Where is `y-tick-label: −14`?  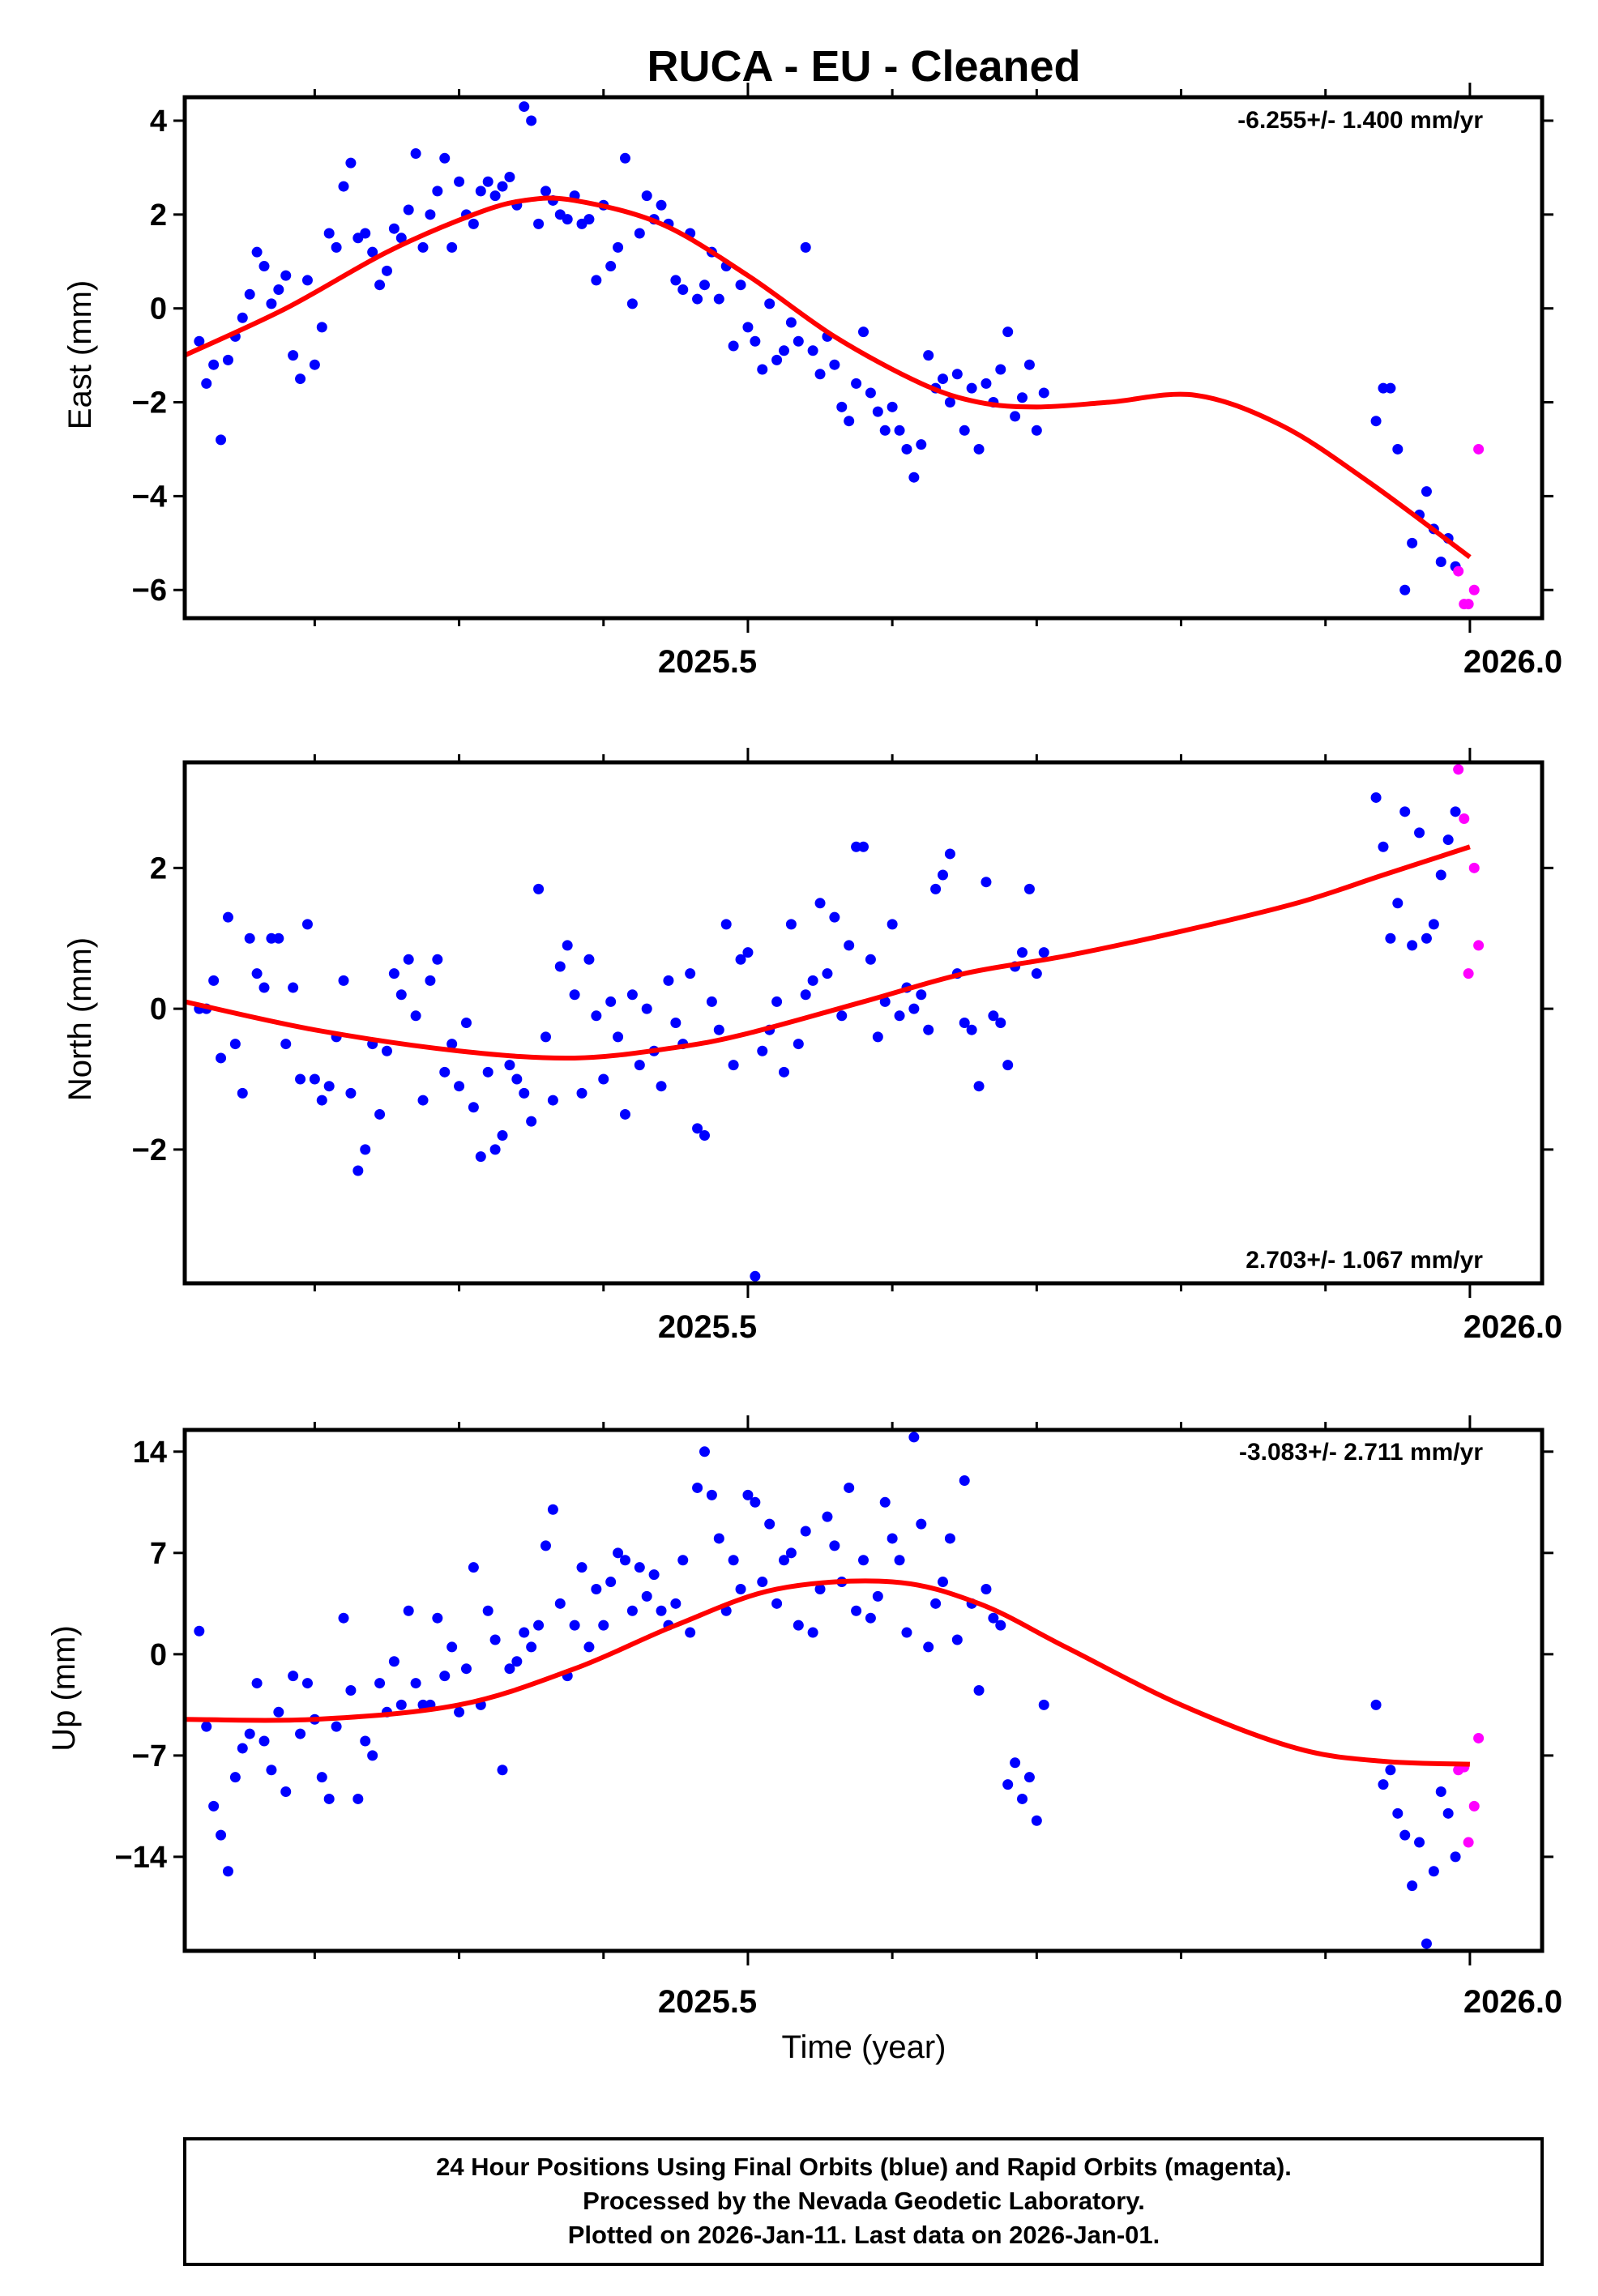
y-tick-label: −14 is located at coordinates (141, 1858).